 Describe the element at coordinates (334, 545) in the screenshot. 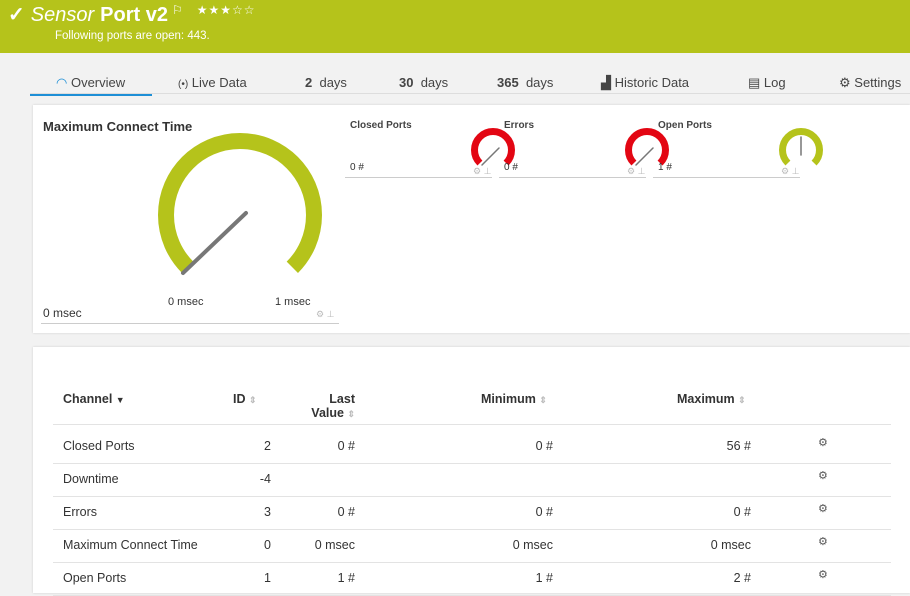

I see `last-value: 0 msec` at that location.